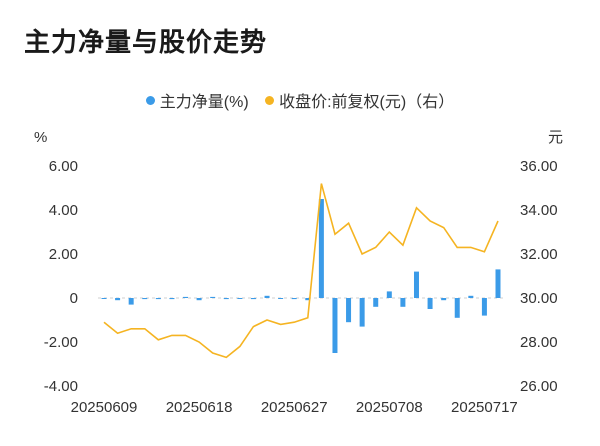  I want to click on right-axis-tick-label: 28.00, so click(539, 342).